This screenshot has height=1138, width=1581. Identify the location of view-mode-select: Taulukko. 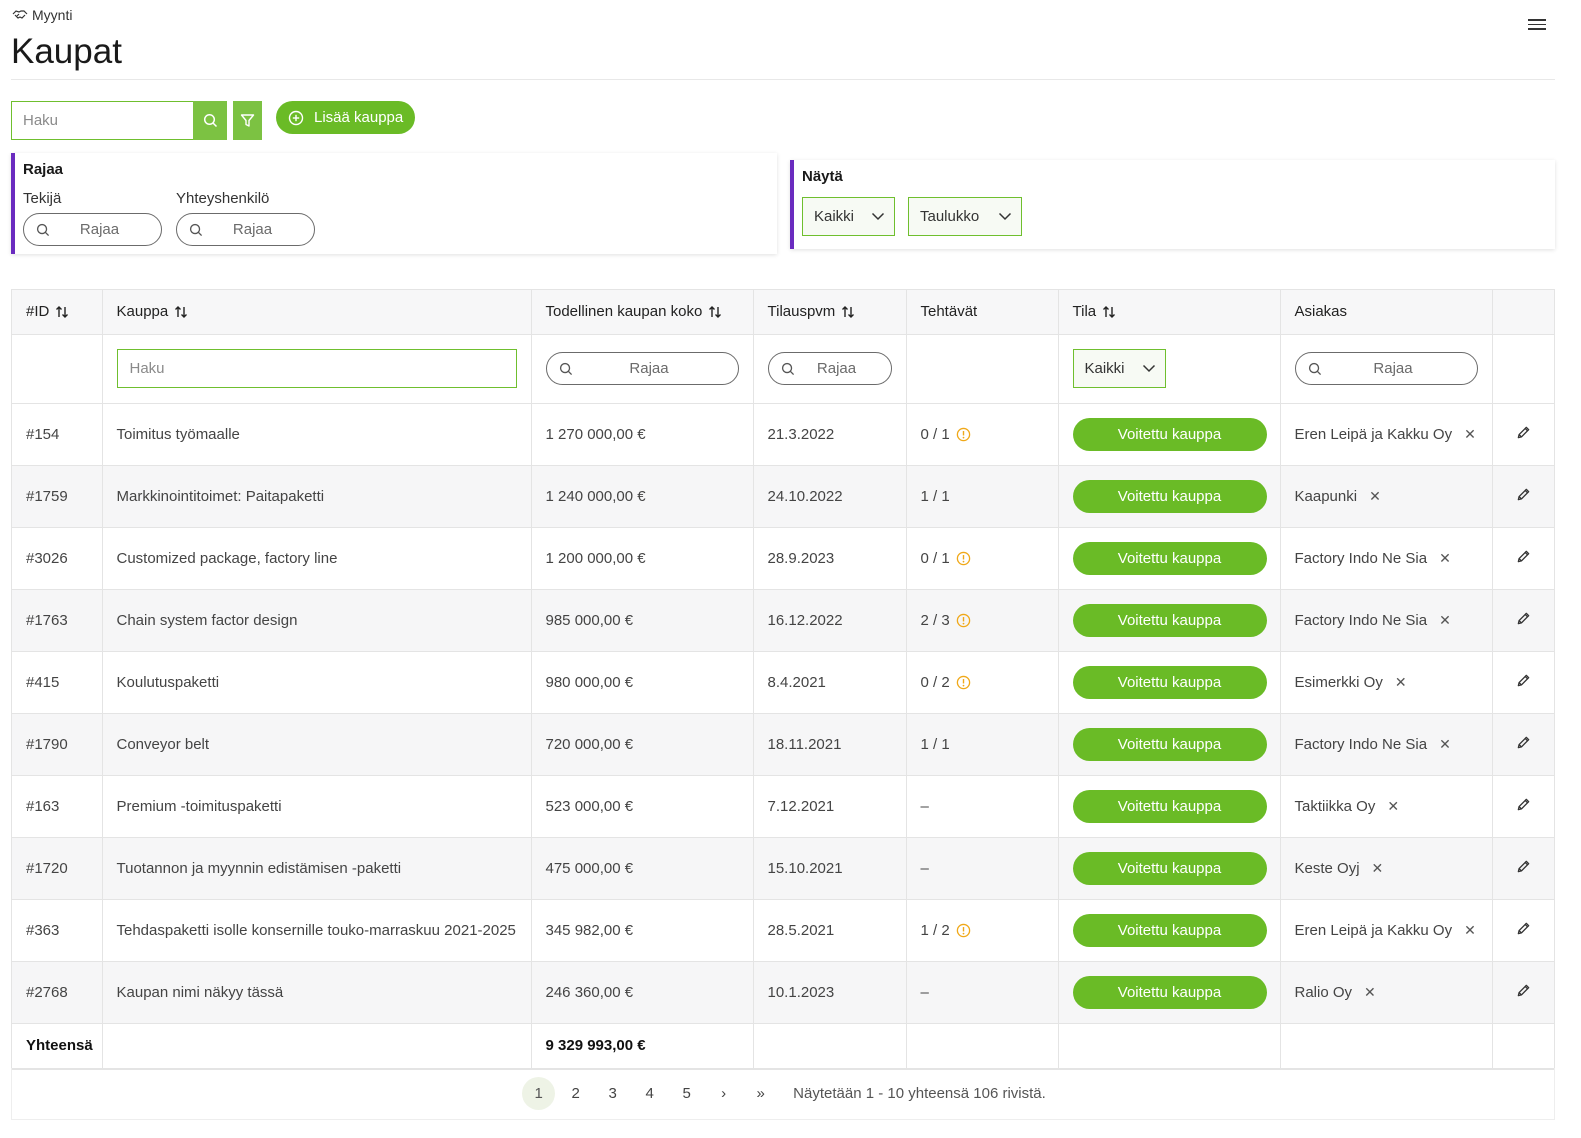
(965, 216).